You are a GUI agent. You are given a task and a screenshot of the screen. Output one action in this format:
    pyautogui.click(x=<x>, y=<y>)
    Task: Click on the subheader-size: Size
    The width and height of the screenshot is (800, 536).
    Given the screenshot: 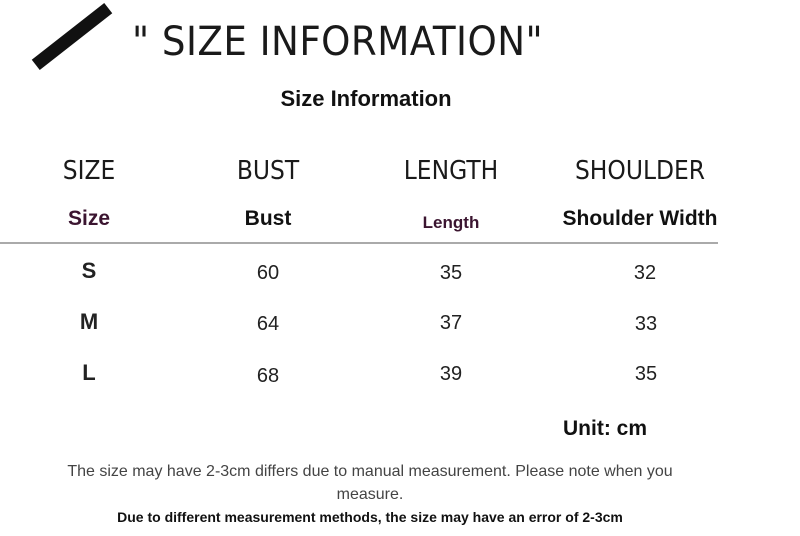 What is the action you would take?
    pyautogui.click(x=89, y=218)
    